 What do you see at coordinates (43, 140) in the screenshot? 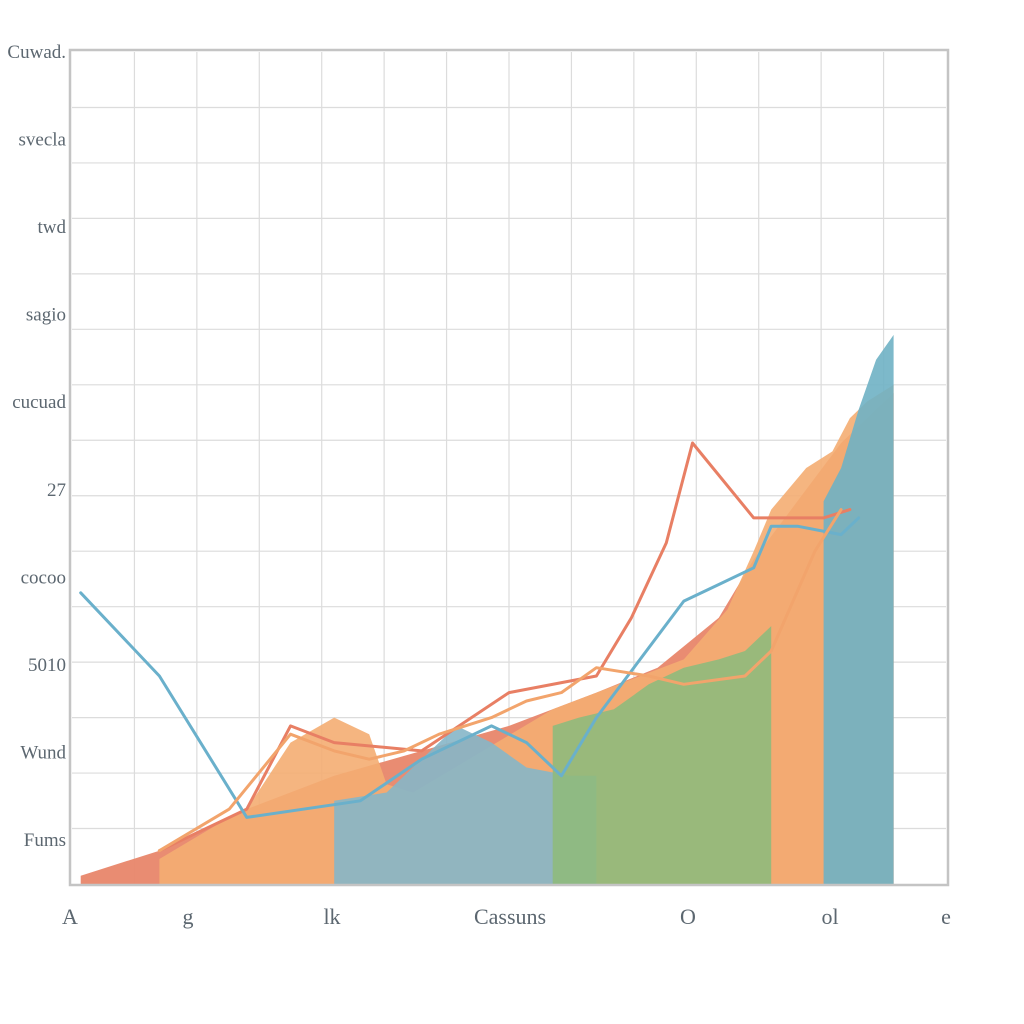
I see `y-tick-label: svecla` at bounding box center [43, 140].